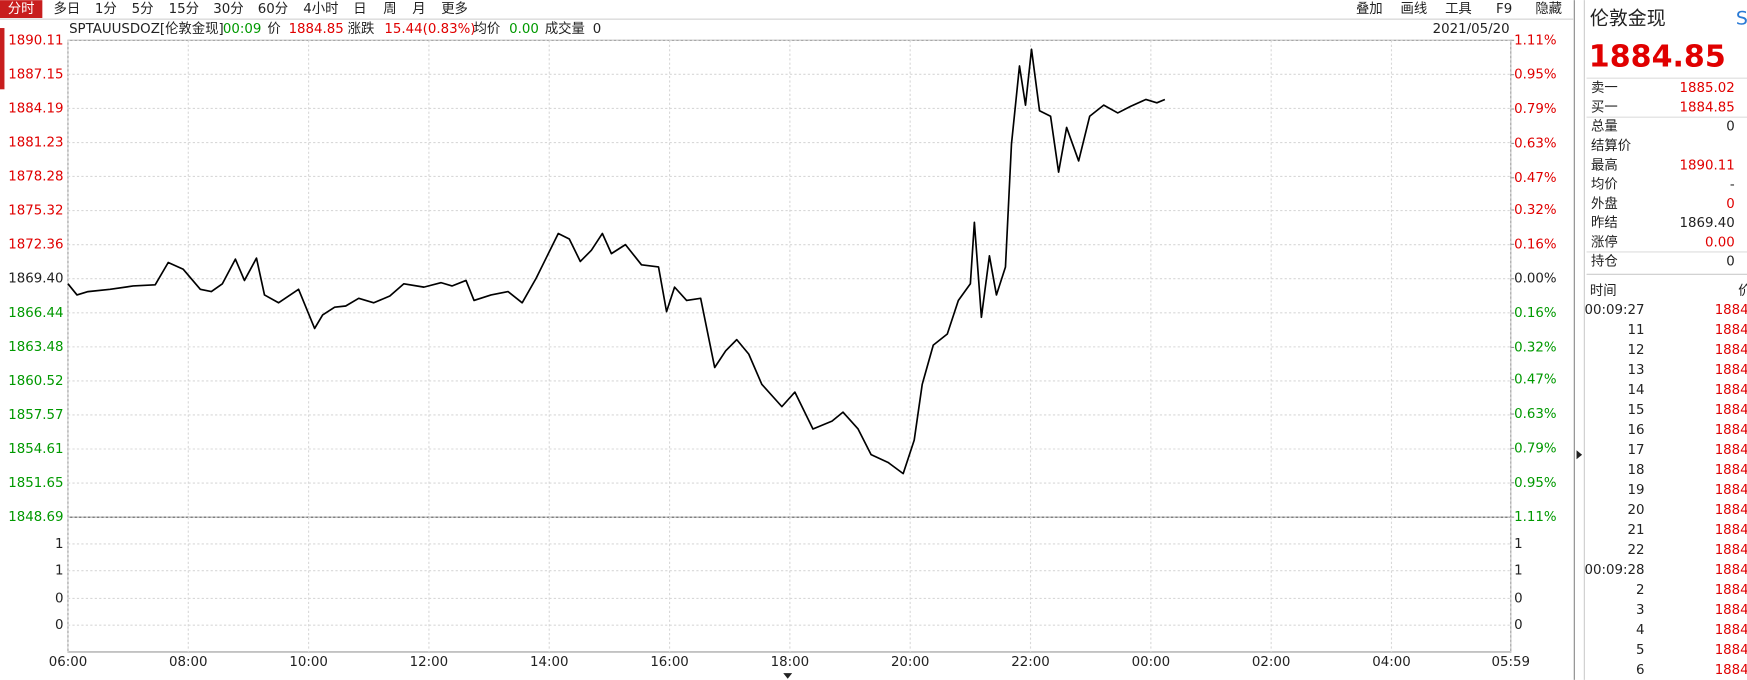  Describe the element at coordinates (597, 29) in the screenshot. I see `info-volume: 0` at that location.